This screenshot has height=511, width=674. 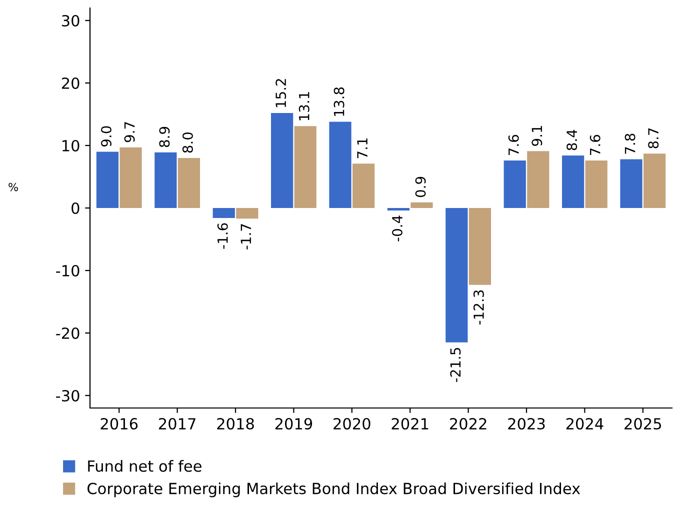 I want to click on x-tick-label: 2016, so click(x=119, y=424).